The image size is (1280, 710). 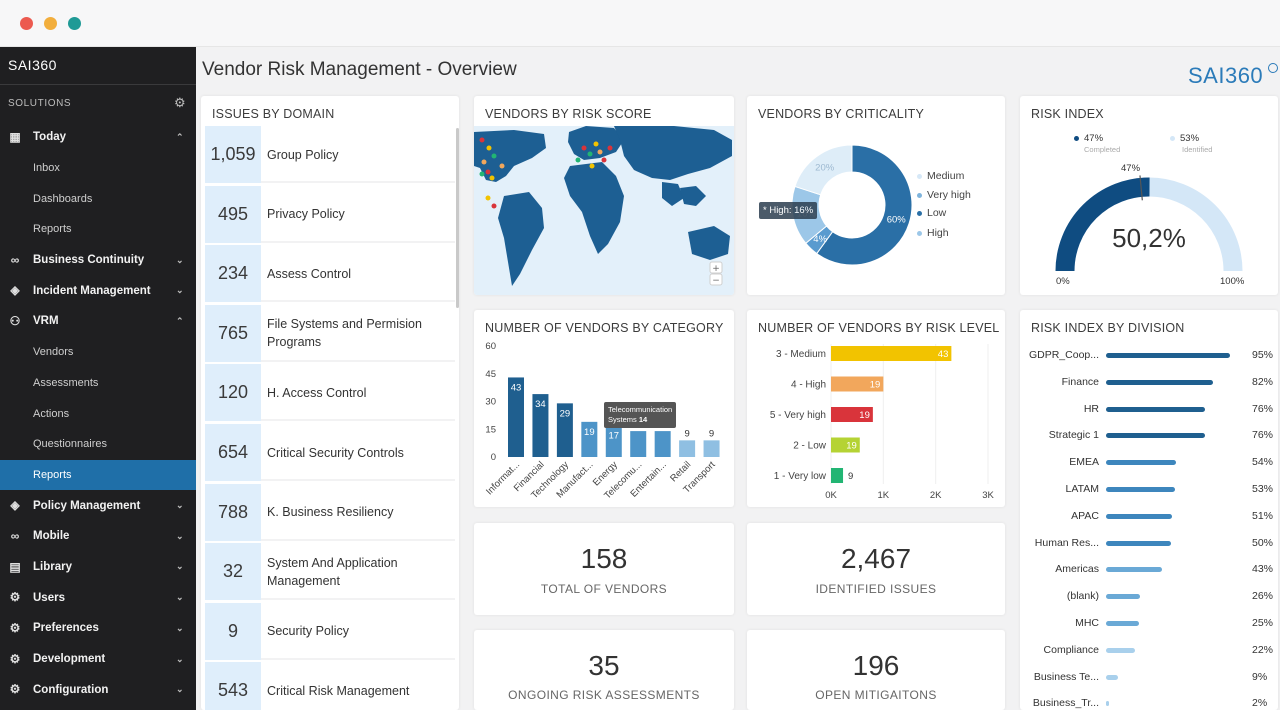 What do you see at coordinates (15, 321) in the screenshot?
I see `user-icon: ⚇` at bounding box center [15, 321].